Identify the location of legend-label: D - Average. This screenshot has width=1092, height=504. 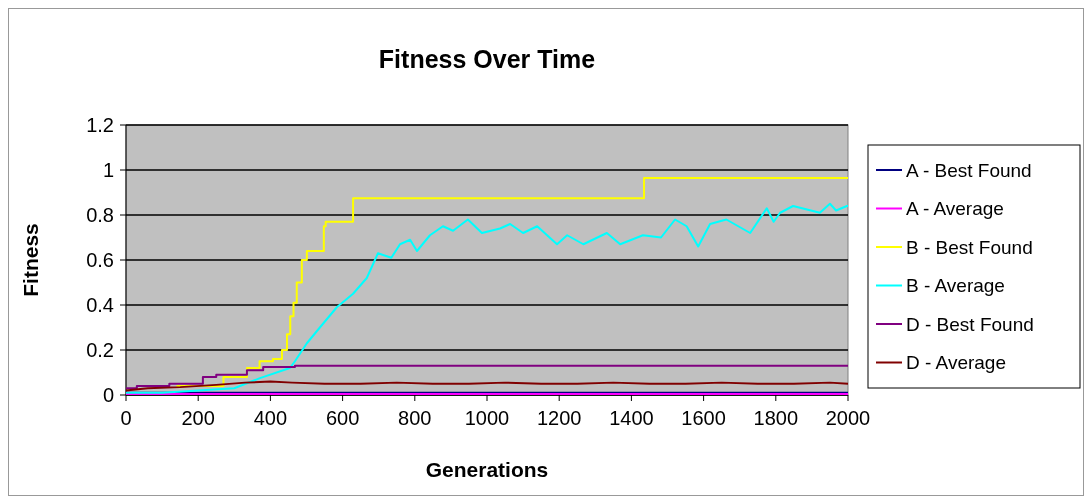
(956, 363).